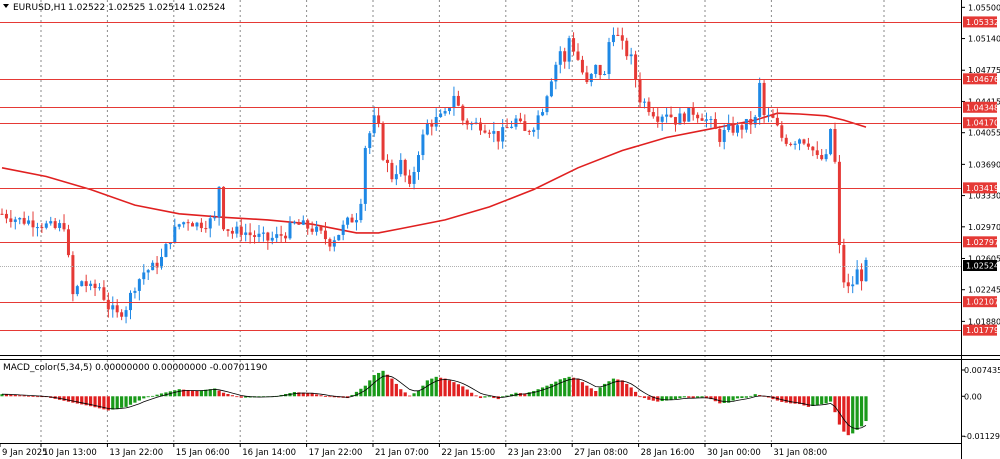 This screenshot has width=1000, height=459. Describe the element at coordinates (734, 453) in the screenshot. I see `time-label: 30 Jan 00:00` at that location.